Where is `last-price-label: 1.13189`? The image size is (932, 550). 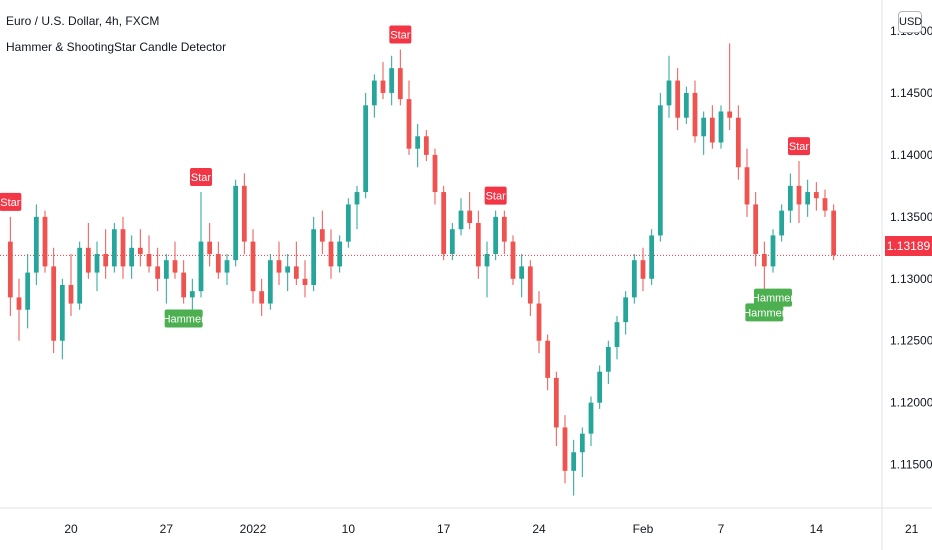
last-price-label: 1.13189 is located at coordinates (908, 246).